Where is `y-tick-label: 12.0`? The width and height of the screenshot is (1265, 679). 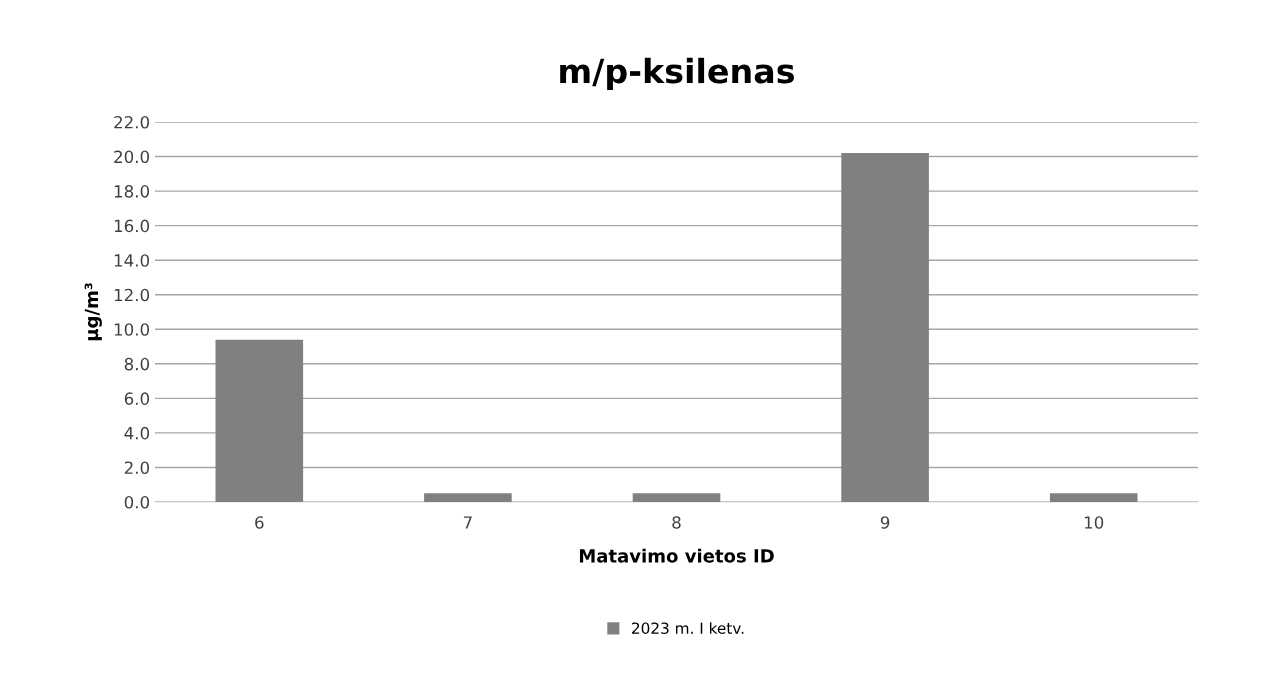 y-tick-label: 12.0 is located at coordinates (132, 295).